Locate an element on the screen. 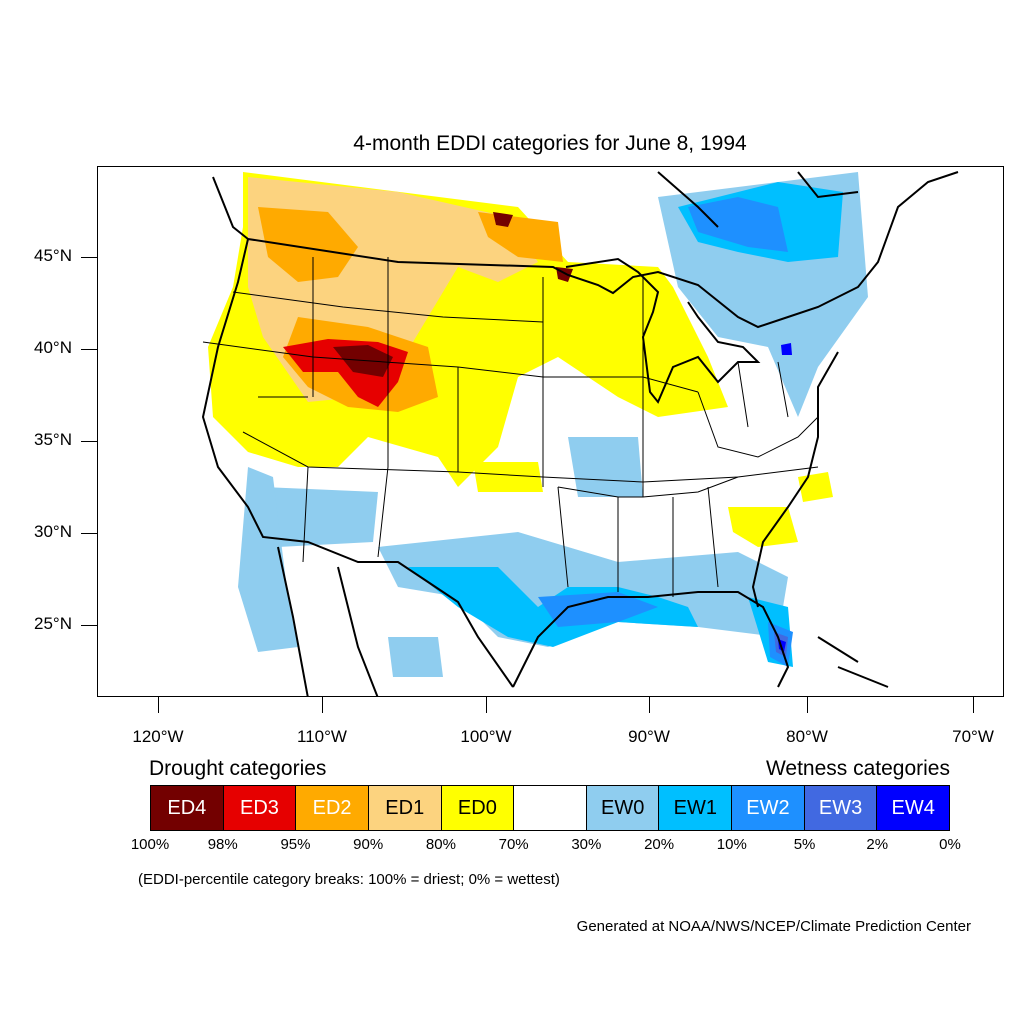 The image size is (1024, 1024). map-title: 4-month EDDI categories for June 8, 1994 is located at coordinates (550, 143).